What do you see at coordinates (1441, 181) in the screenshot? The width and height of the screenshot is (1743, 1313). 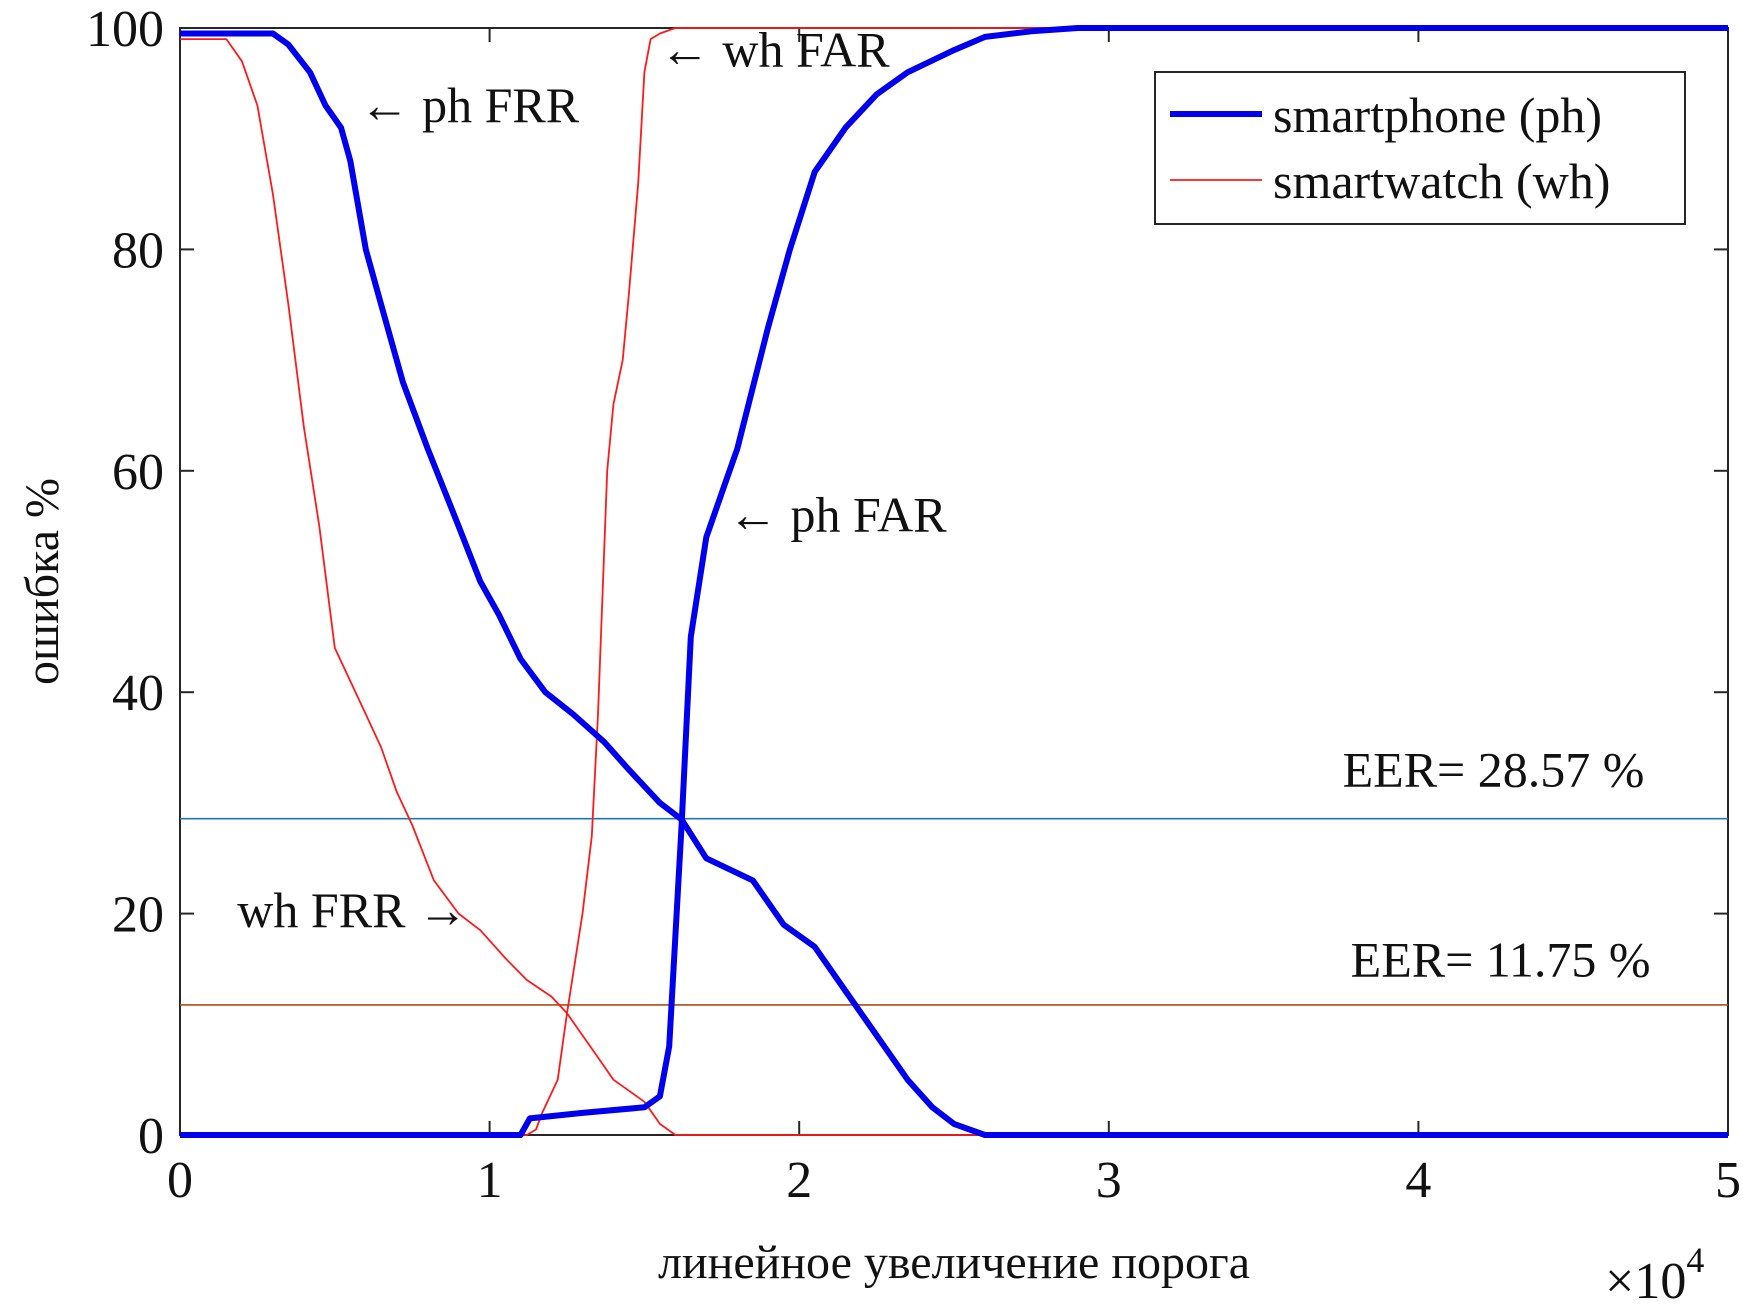 I see `legend-label-smartwatch: smartwatch (wh)` at bounding box center [1441, 181].